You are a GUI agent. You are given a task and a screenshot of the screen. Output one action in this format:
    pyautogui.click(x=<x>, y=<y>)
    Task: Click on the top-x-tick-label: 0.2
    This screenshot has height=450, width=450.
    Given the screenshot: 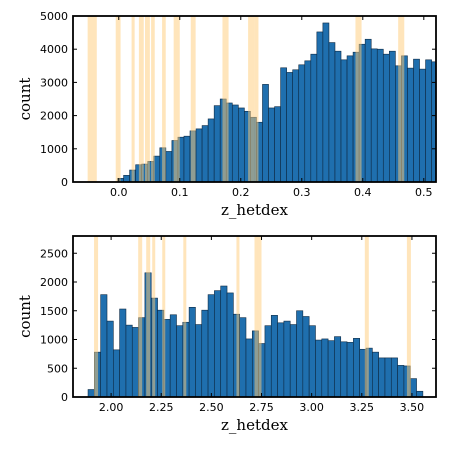 What is the action you would take?
    pyautogui.click(x=241, y=192)
    